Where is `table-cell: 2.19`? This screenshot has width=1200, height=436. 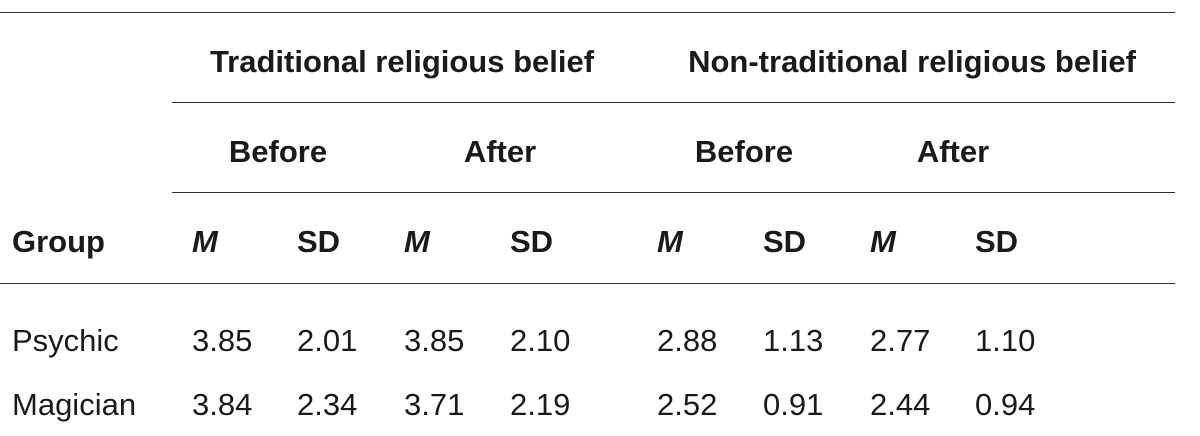 table-cell: 2.19 is located at coordinates (540, 404).